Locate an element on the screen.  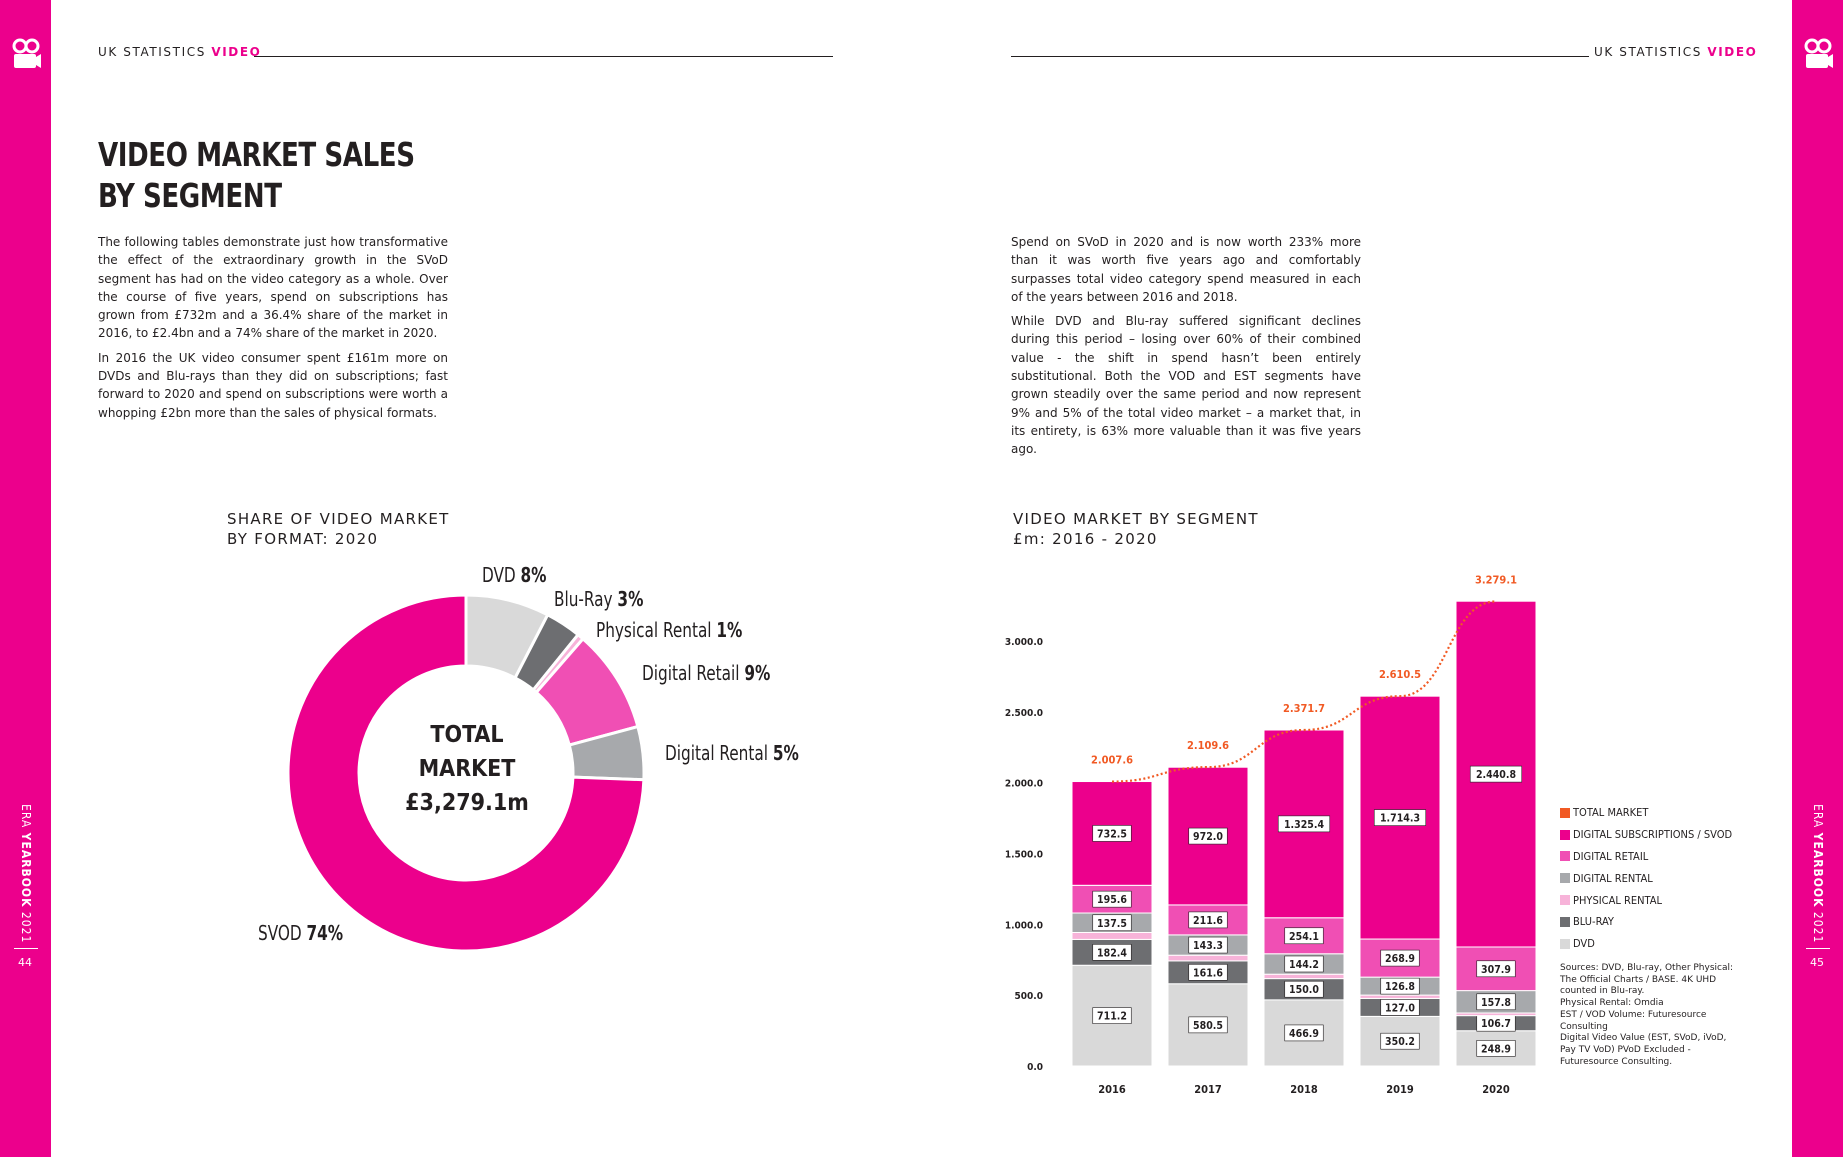
data-label: 143.3 is located at coordinates (1208, 945).